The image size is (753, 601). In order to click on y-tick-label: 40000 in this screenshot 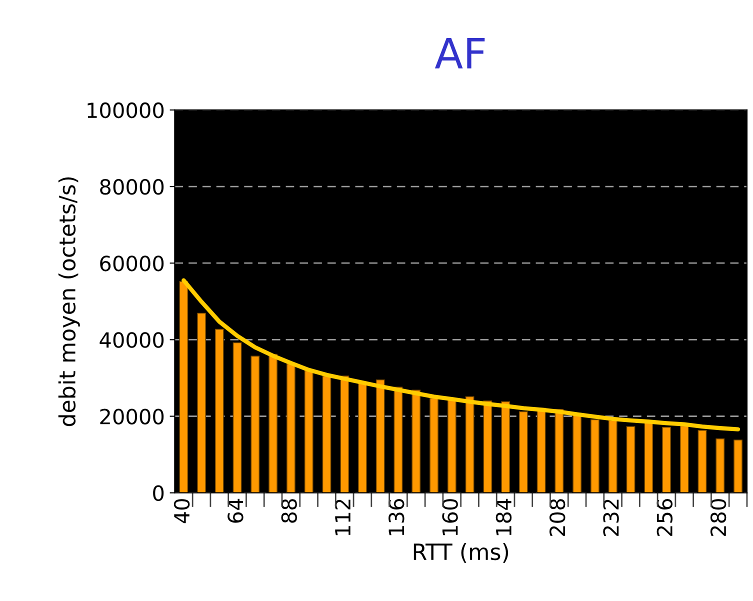, I will do `click(132, 340)`.